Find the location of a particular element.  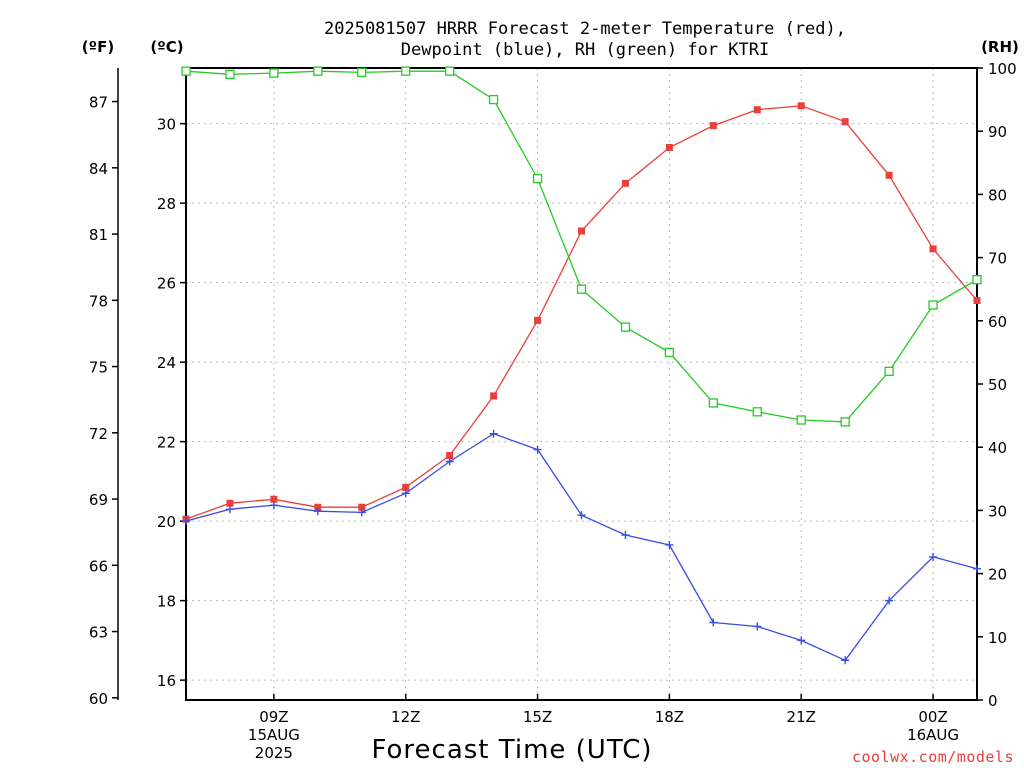

fahrenheit-unit-label: (ºF) is located at coordinates (98, 47).